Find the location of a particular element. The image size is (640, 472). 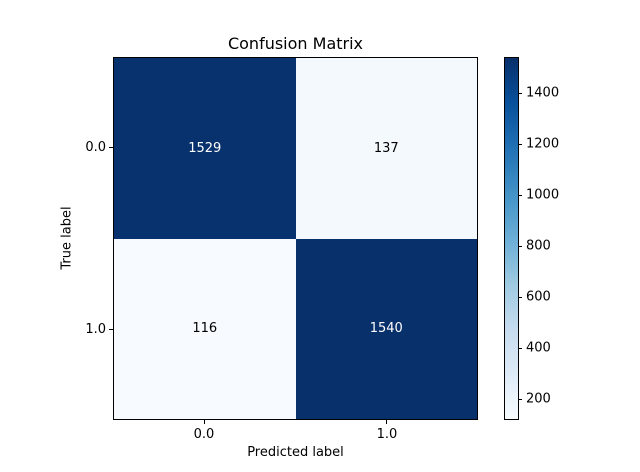

colorbar-tick-label: 600 is located at coordinates (538, 297).